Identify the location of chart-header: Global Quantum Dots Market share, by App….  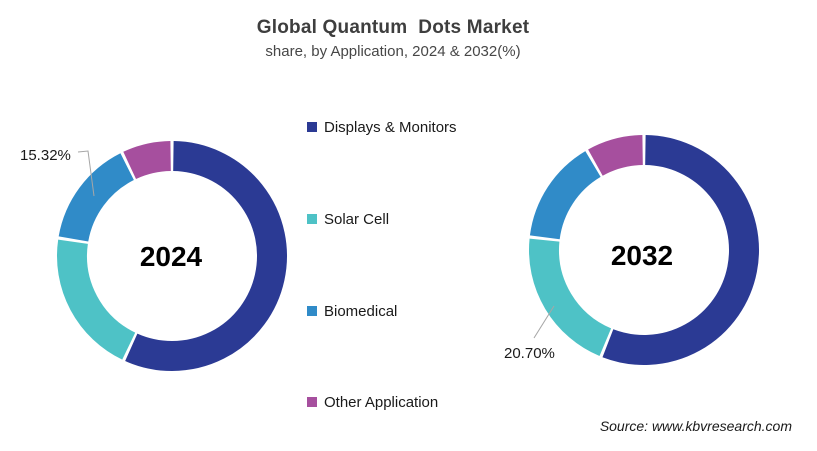
(393, 38).